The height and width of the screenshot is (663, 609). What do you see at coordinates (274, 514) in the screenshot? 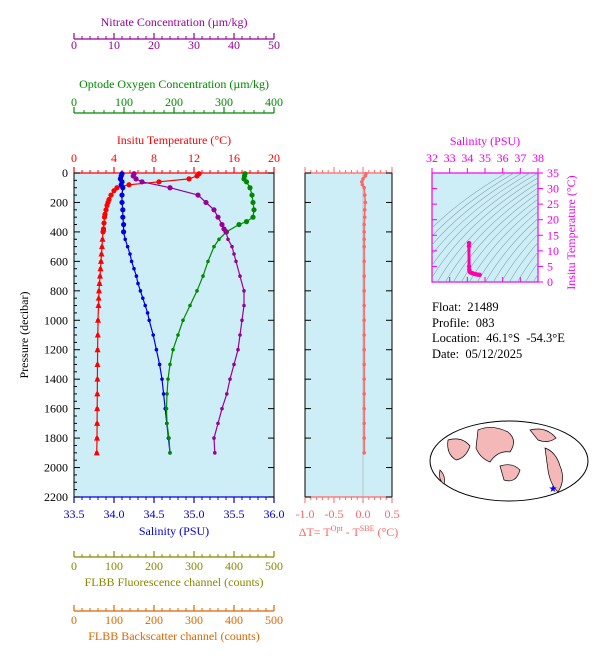
I see `salinity-tick-label: 36.0` at bounding box center [274, 514].